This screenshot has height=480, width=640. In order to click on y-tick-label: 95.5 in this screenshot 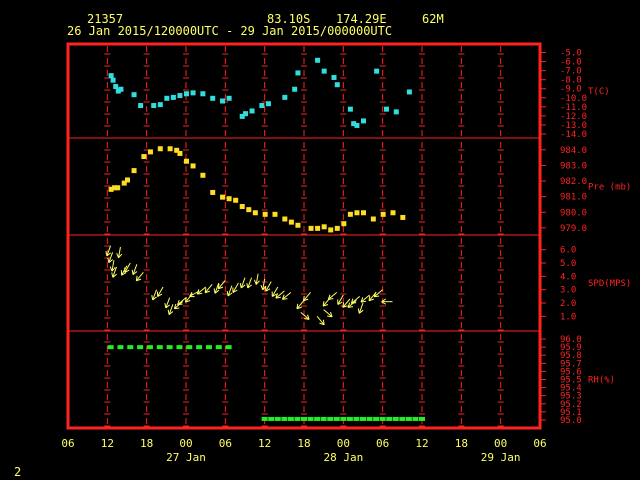, I will do `click(571, 381)`.